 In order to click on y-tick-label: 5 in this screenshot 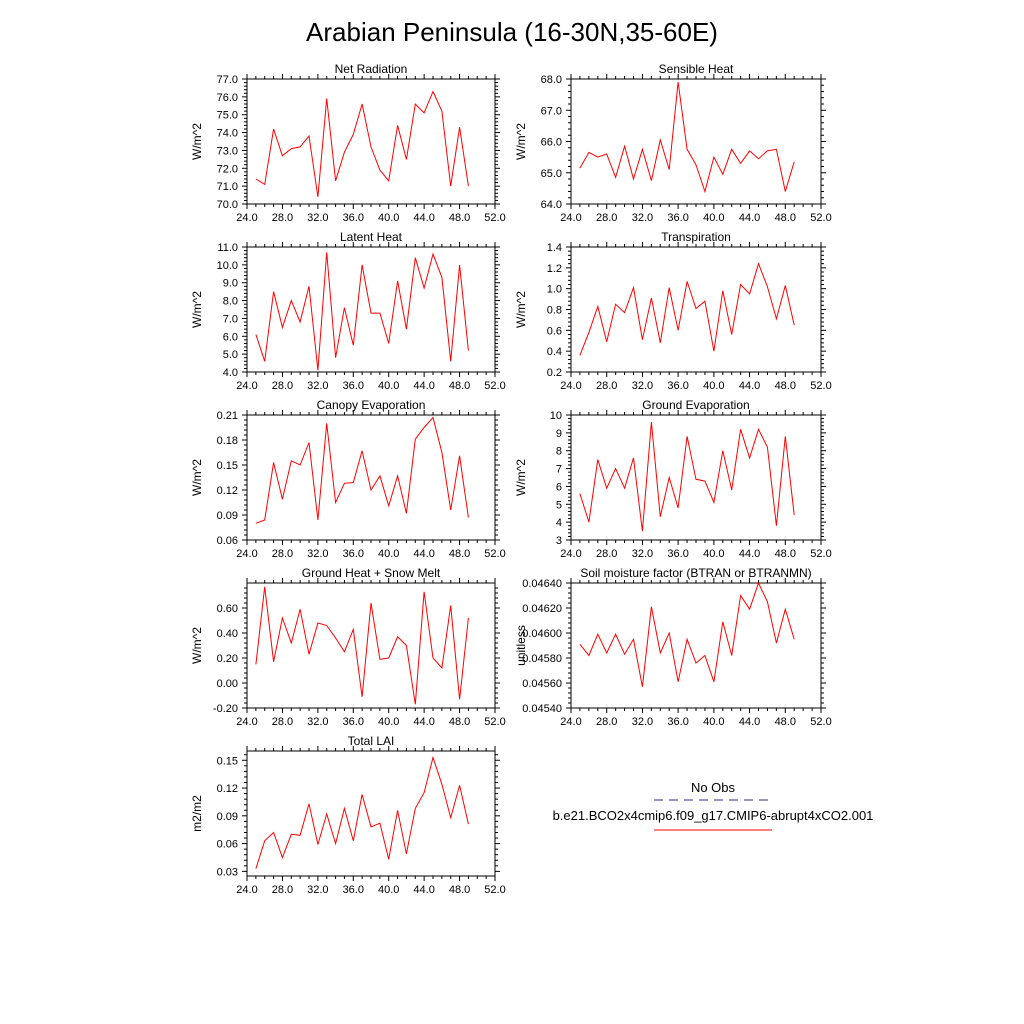, I will do `click(559, 505)`.